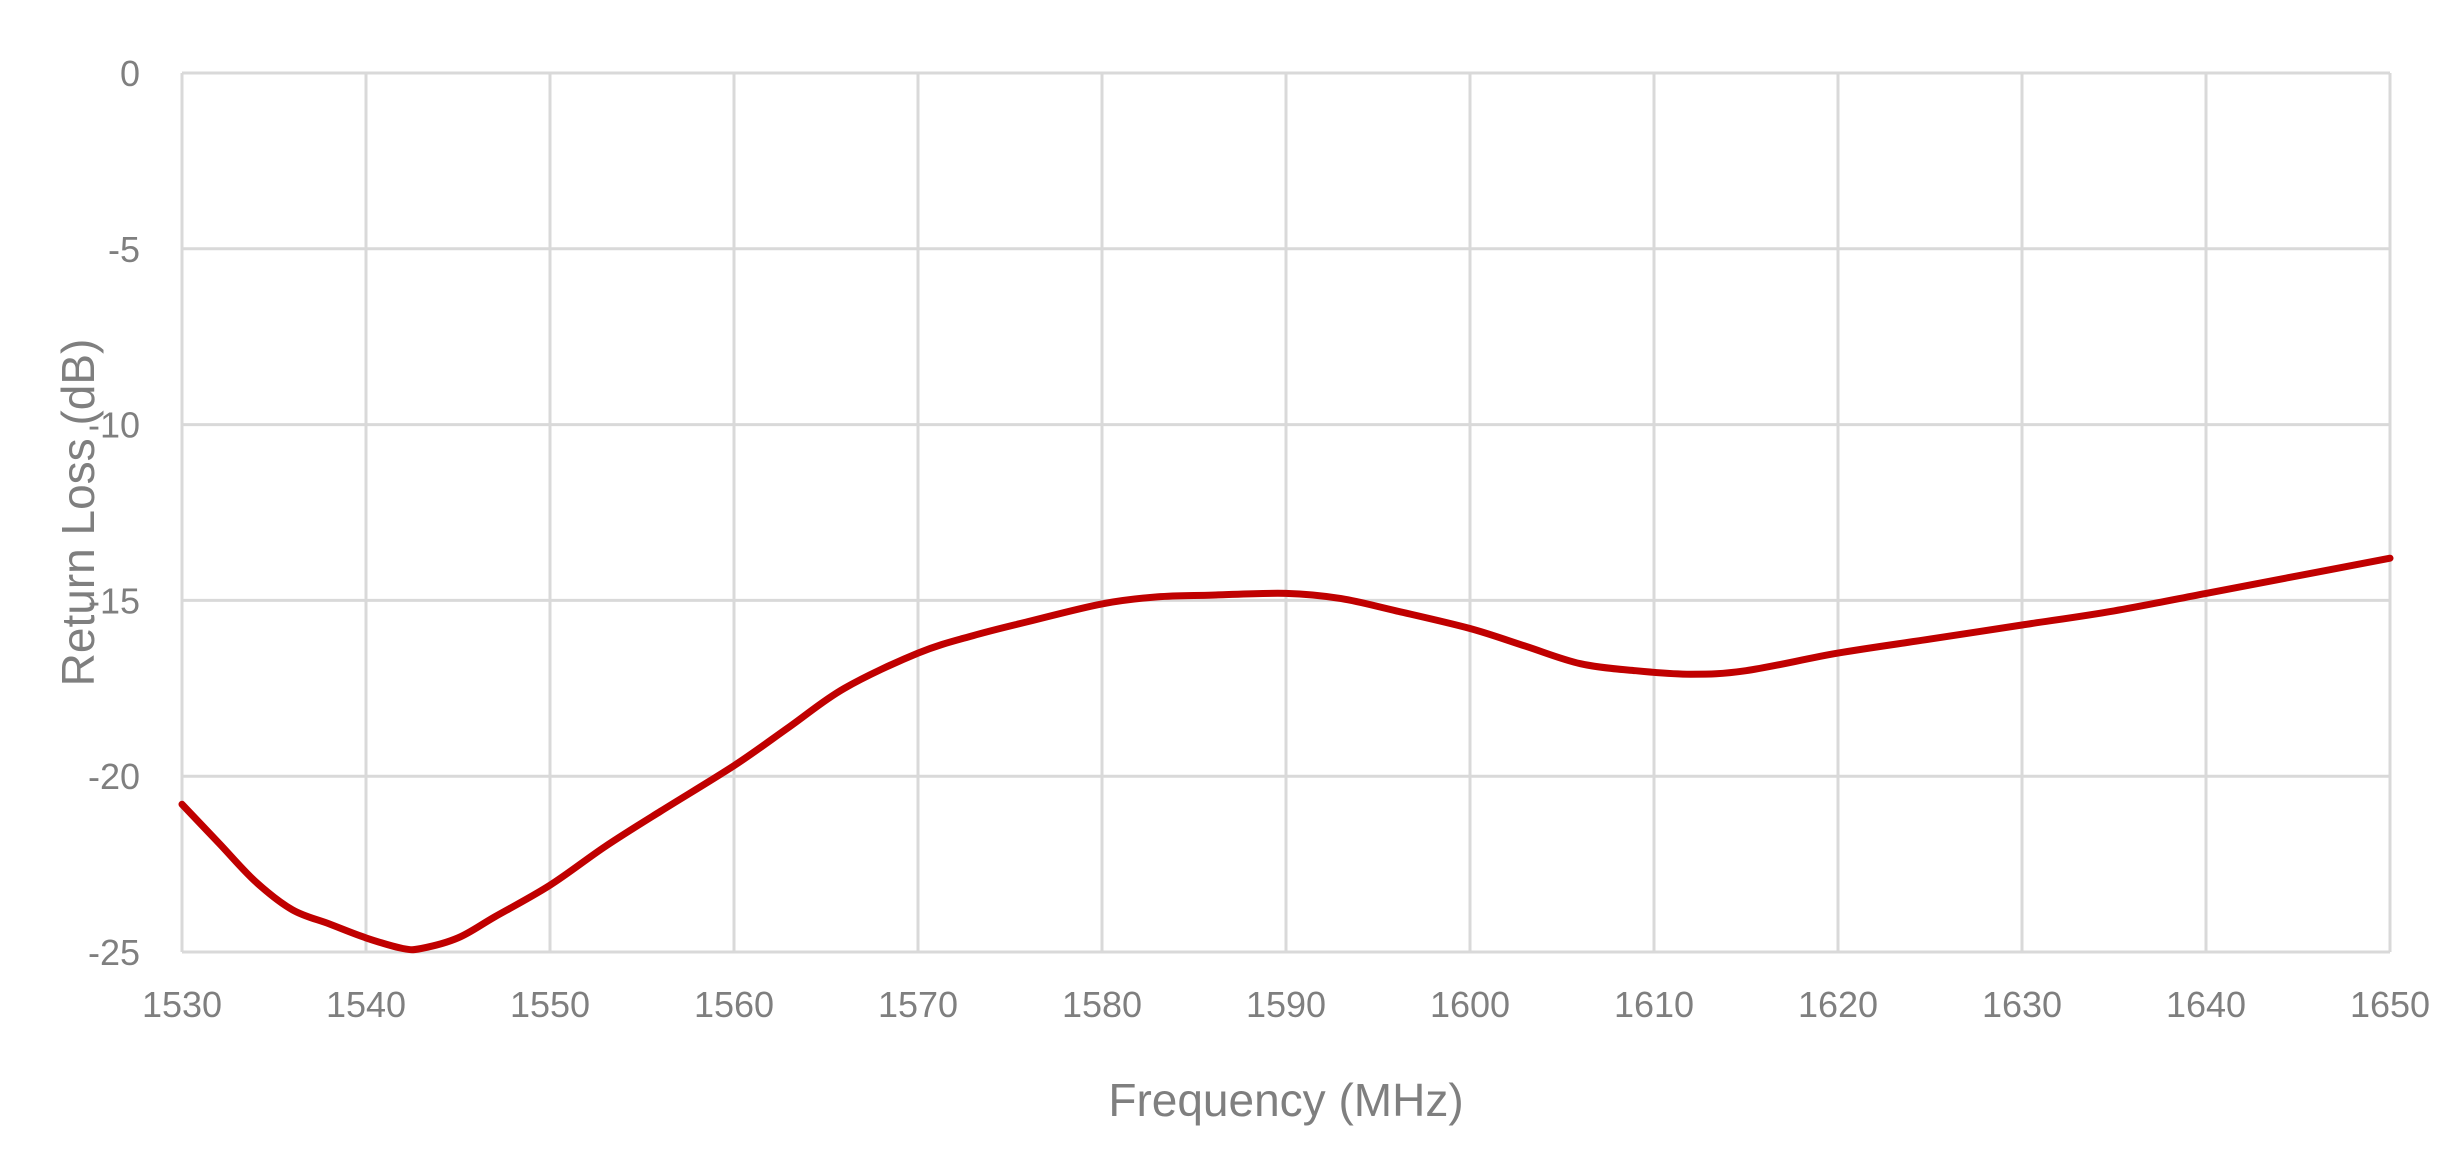 The width and height of the screenshot is (2463, 1165). What do you see at coordinates (114, 600) in the screenshot?
I see `y-tick-label: -15` at bounding box center [114, 600].